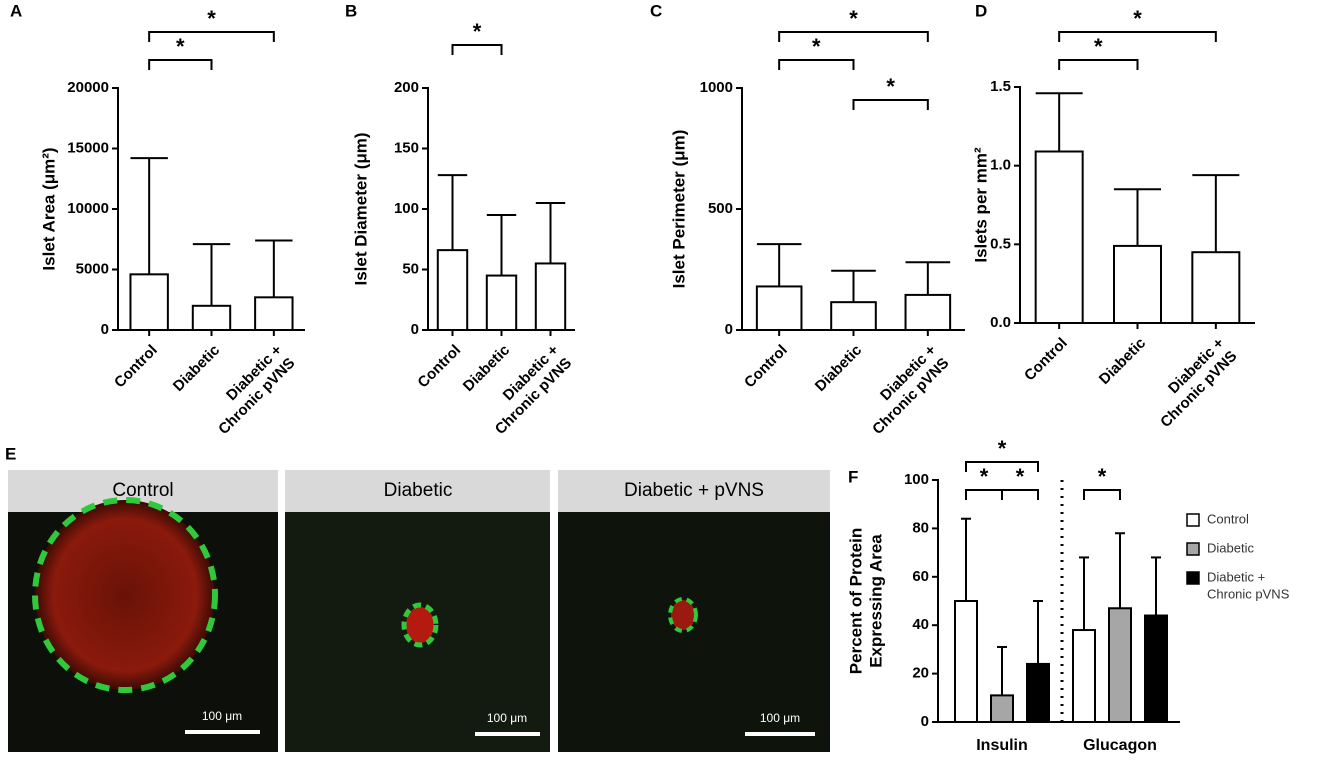  Describe the element at coordinates (981, 10) in the screenshot. I see `panel-label: D` at that location.